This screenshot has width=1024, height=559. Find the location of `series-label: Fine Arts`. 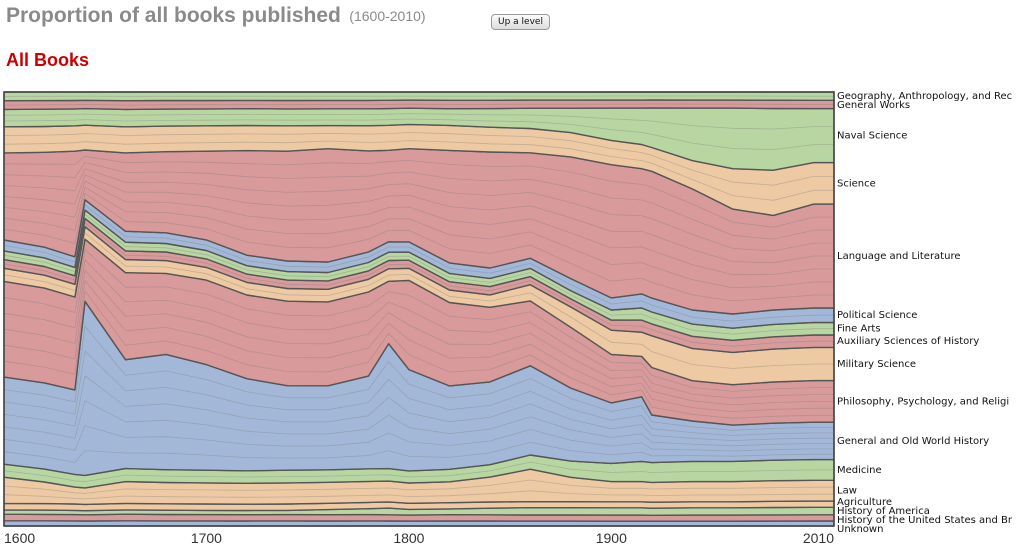

series-label: Fine Arts is located at coordinates (859, 329).